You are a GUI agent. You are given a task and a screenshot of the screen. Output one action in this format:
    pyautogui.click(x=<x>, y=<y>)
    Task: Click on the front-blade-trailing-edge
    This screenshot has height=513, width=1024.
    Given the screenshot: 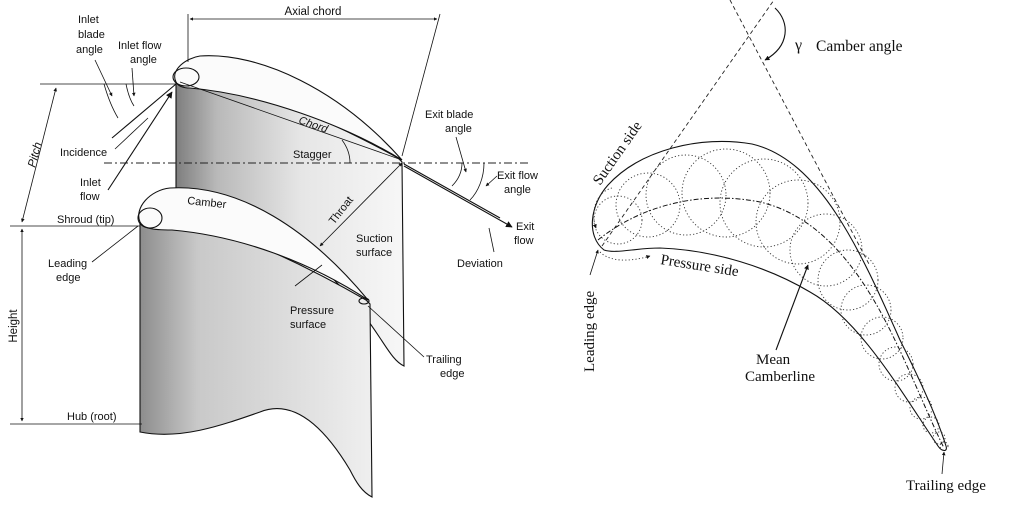 What is the action you would take?
    pyautogui.click(x=364, y=301)
    